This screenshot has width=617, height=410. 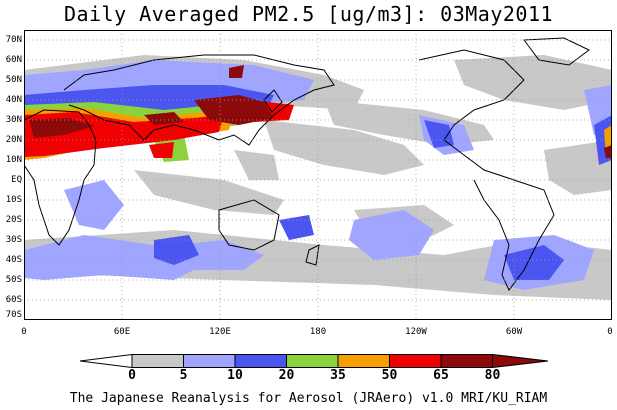 What do you see at coordinates (13, 280) in the screenshot?
I see `lat-label: 50S` at bounding box center [13, 280].